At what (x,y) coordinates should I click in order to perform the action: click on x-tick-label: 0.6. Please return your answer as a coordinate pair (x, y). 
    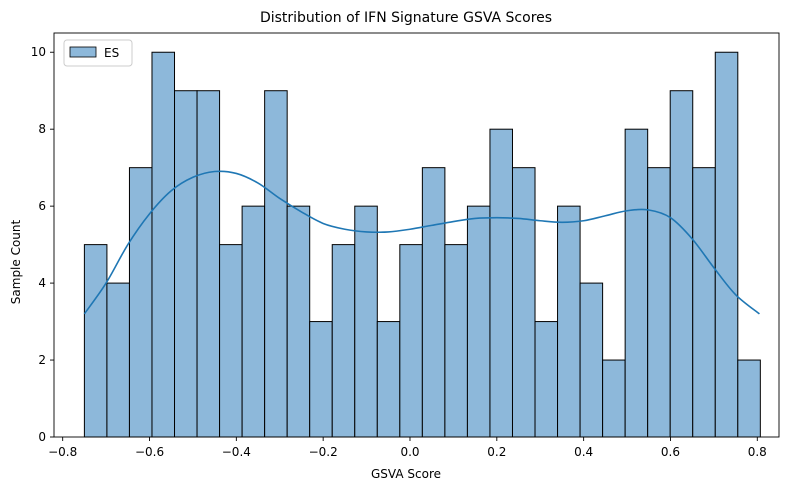
    Looking at the image, I should click on (670, 452).